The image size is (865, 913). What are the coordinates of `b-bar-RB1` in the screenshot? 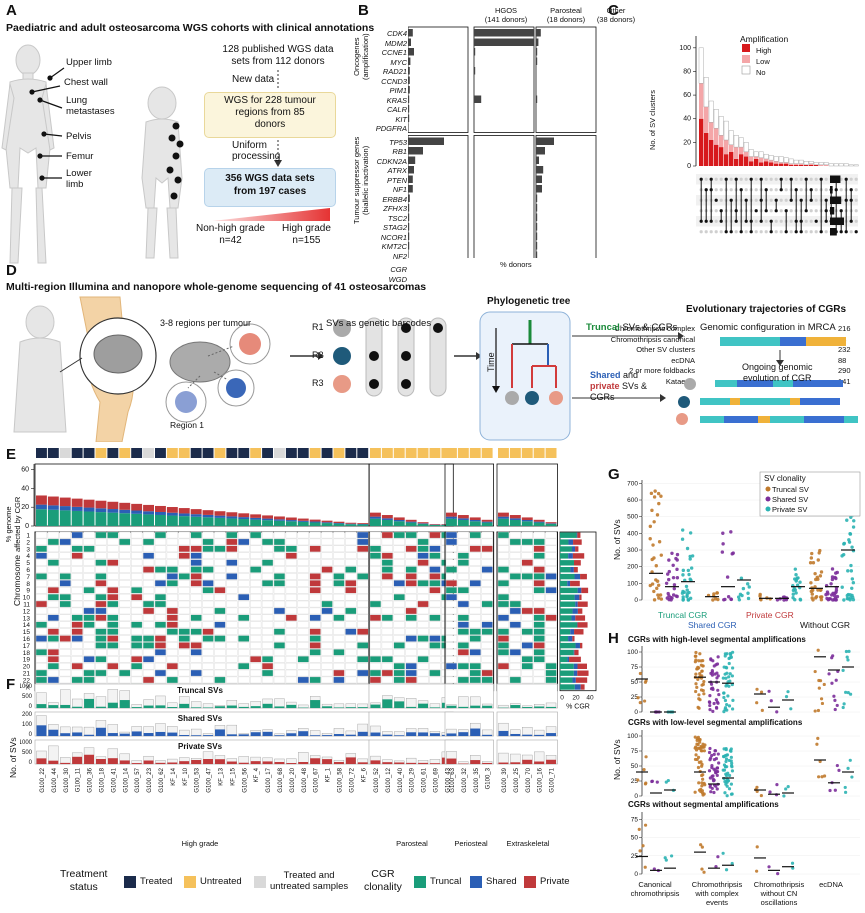 It's located at (540, 151).